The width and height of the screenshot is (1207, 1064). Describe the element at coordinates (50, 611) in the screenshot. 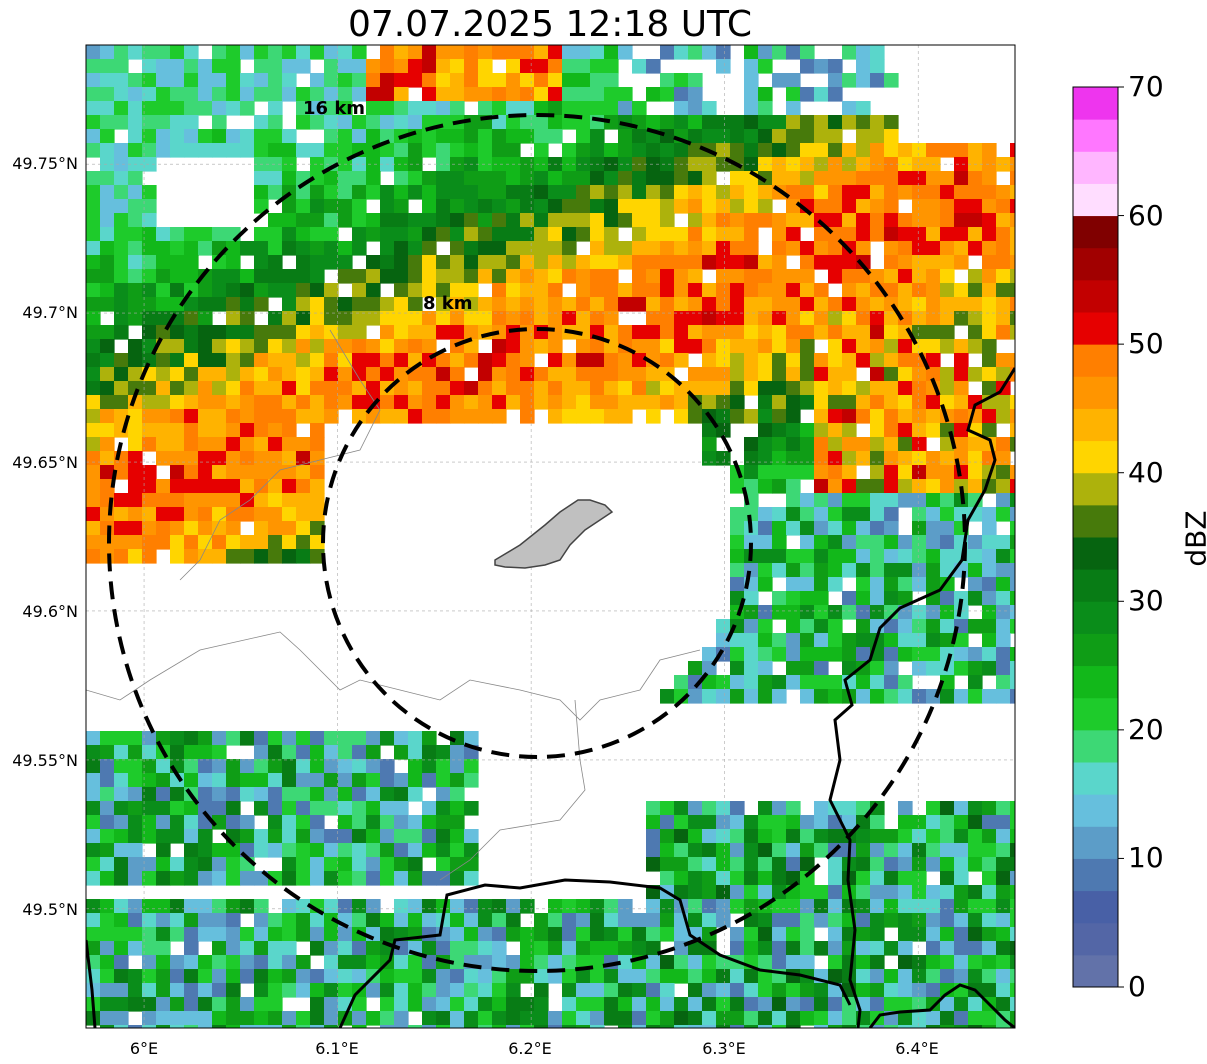

I see `lat-tick: 49.6°N` at that location.